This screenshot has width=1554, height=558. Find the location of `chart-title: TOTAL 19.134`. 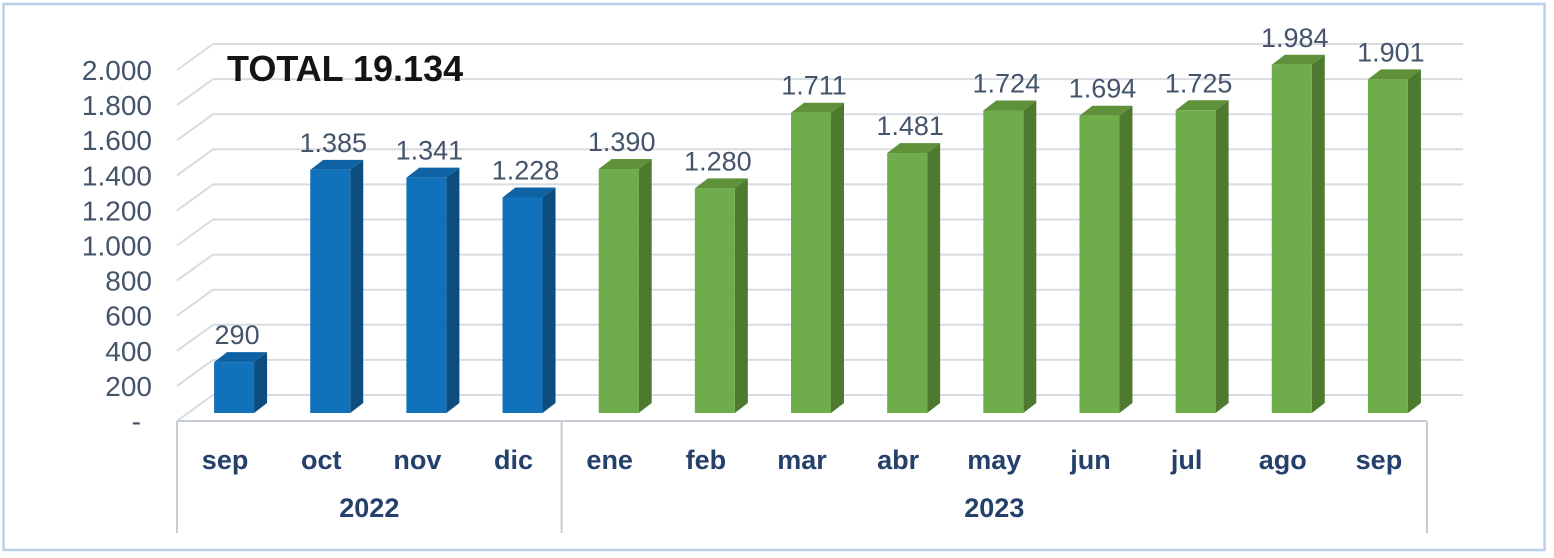

chart-title: TOTAL 19.134 is located at coordinates (345, 68).